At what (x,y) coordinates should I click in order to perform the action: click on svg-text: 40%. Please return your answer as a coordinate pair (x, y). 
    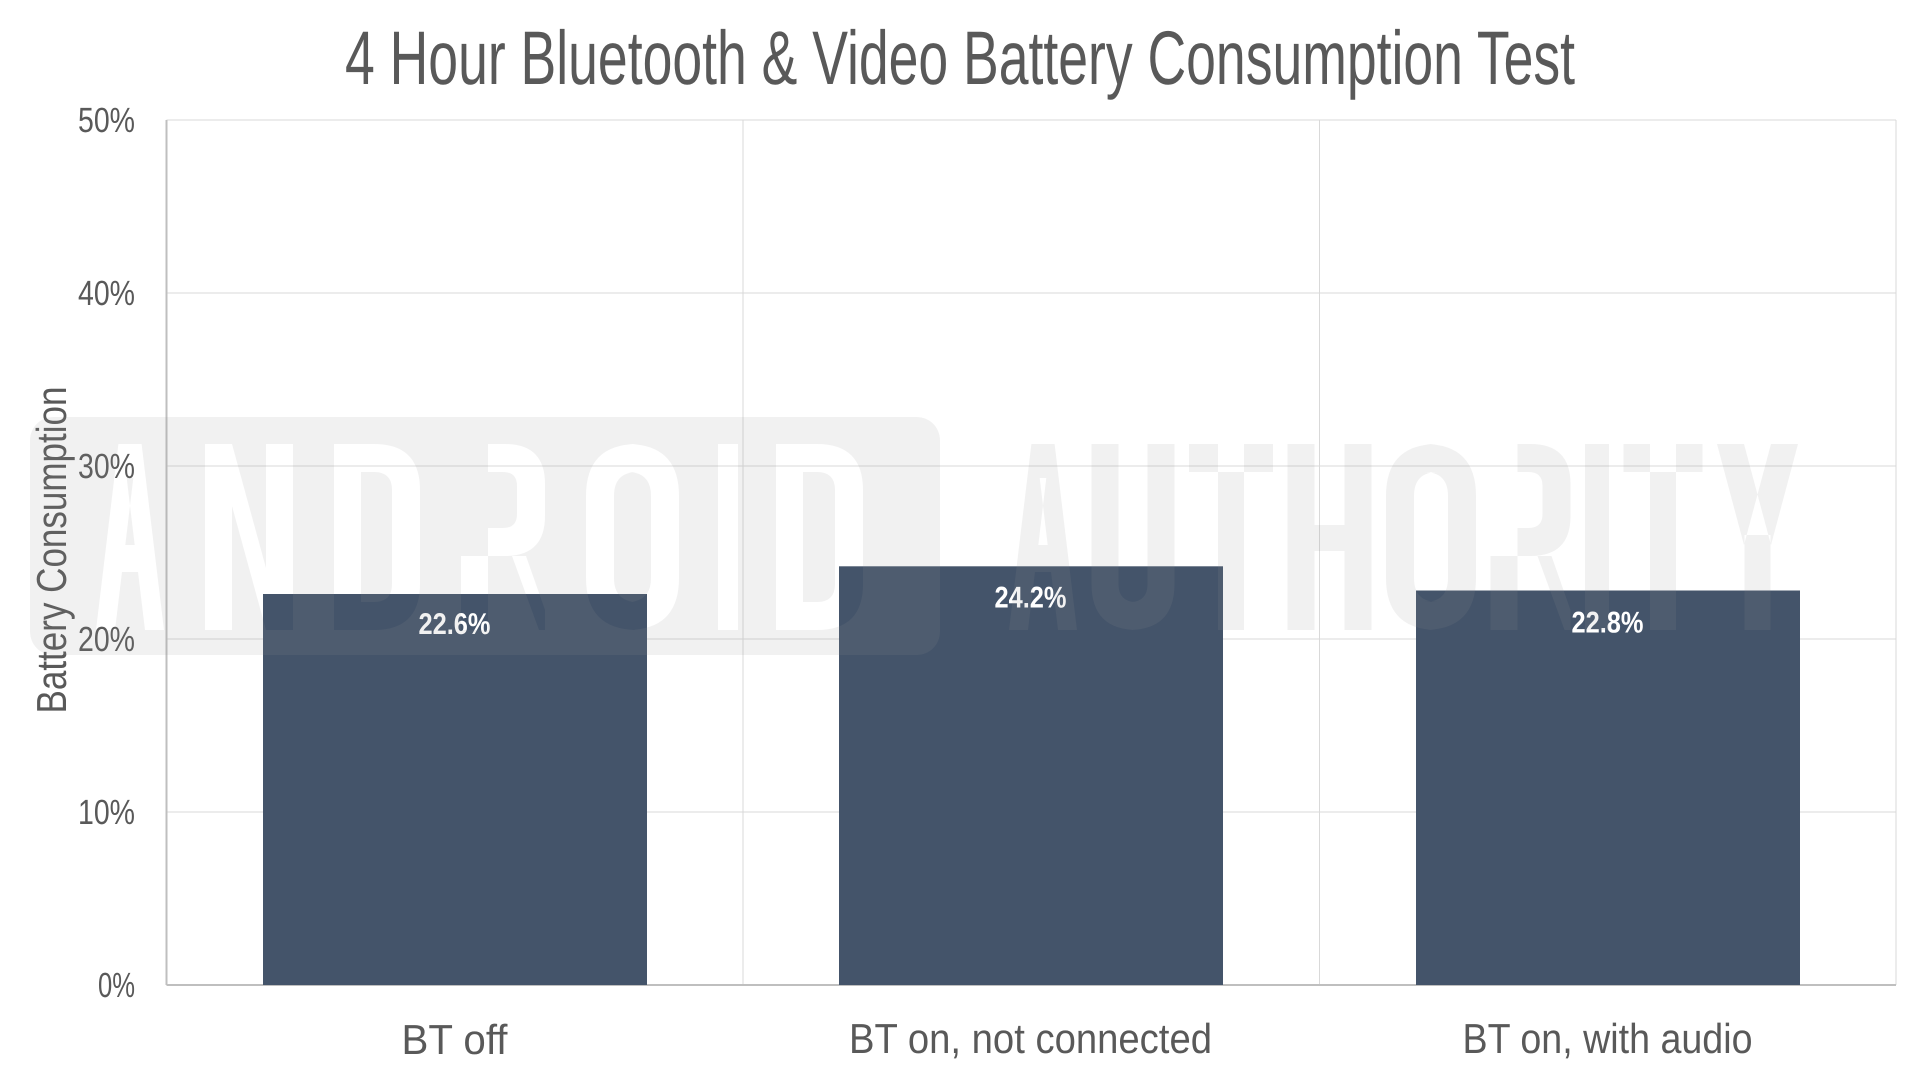
    Looking at the image, I should click on (106, 293).